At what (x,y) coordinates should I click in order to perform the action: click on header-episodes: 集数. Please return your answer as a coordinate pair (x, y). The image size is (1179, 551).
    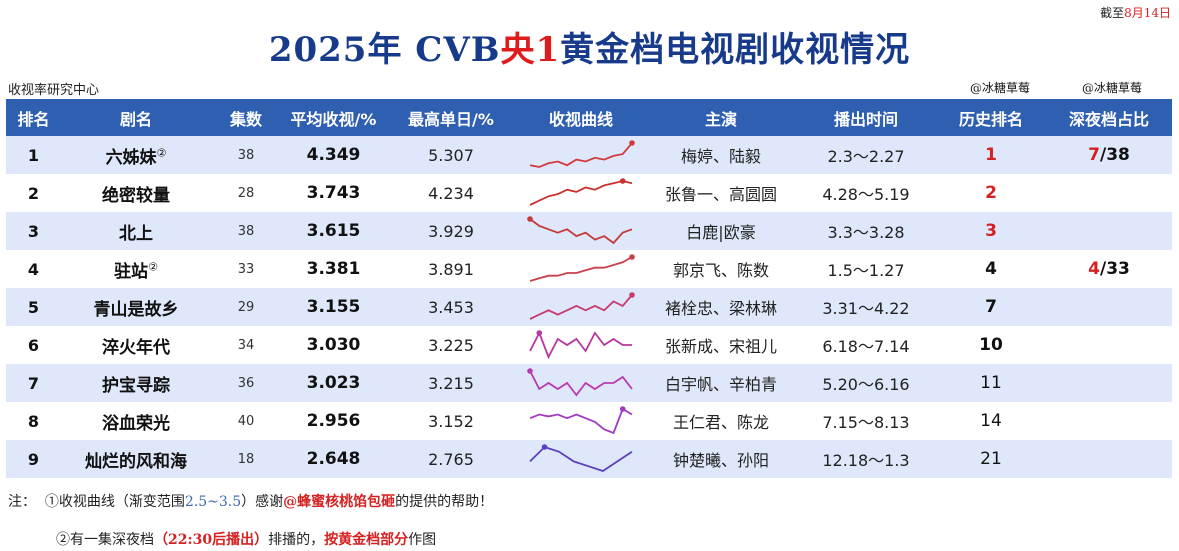
    Looking at the image, I should click on (246, 117).